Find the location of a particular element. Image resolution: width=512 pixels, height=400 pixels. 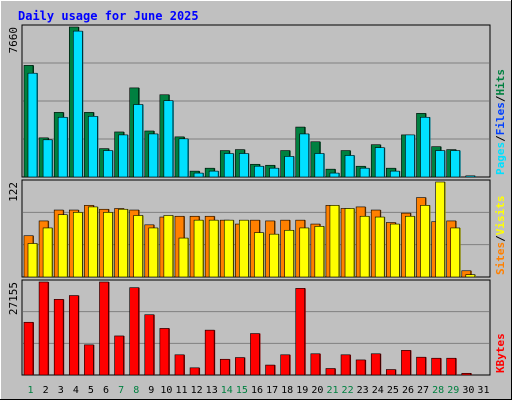

legend-entry: / is located at coordinates (500, 98).